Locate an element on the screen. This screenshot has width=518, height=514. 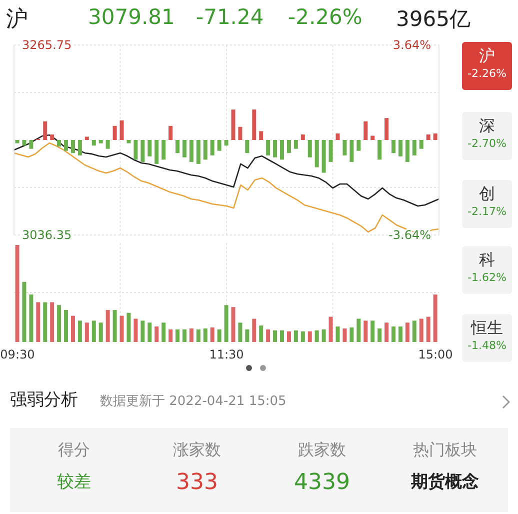
y-tick-label: 3036.35 is located at coordinates (47, 235).